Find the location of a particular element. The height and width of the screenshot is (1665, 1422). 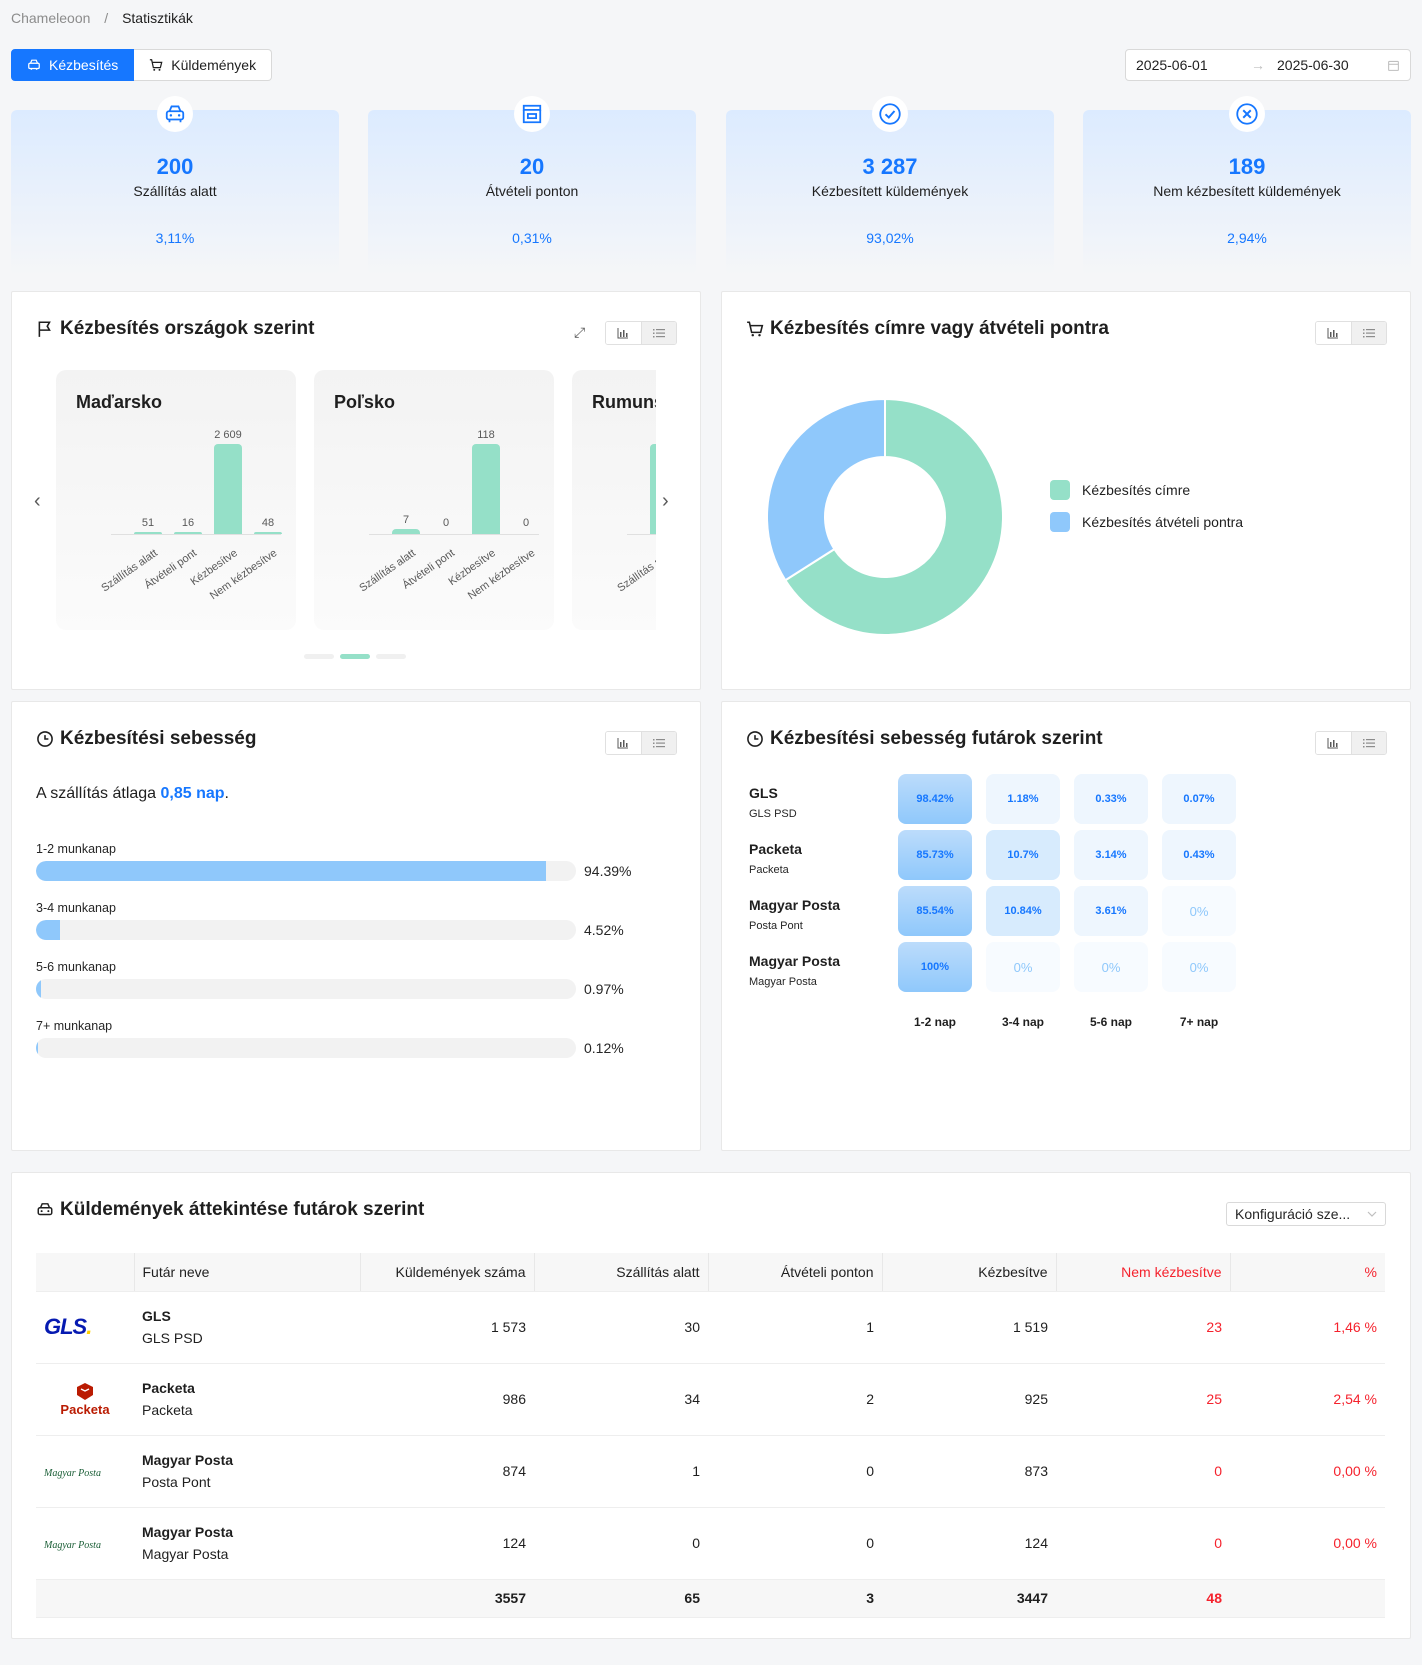

heatmap-cell: 0.43% is located at coordinates (1199, 855).